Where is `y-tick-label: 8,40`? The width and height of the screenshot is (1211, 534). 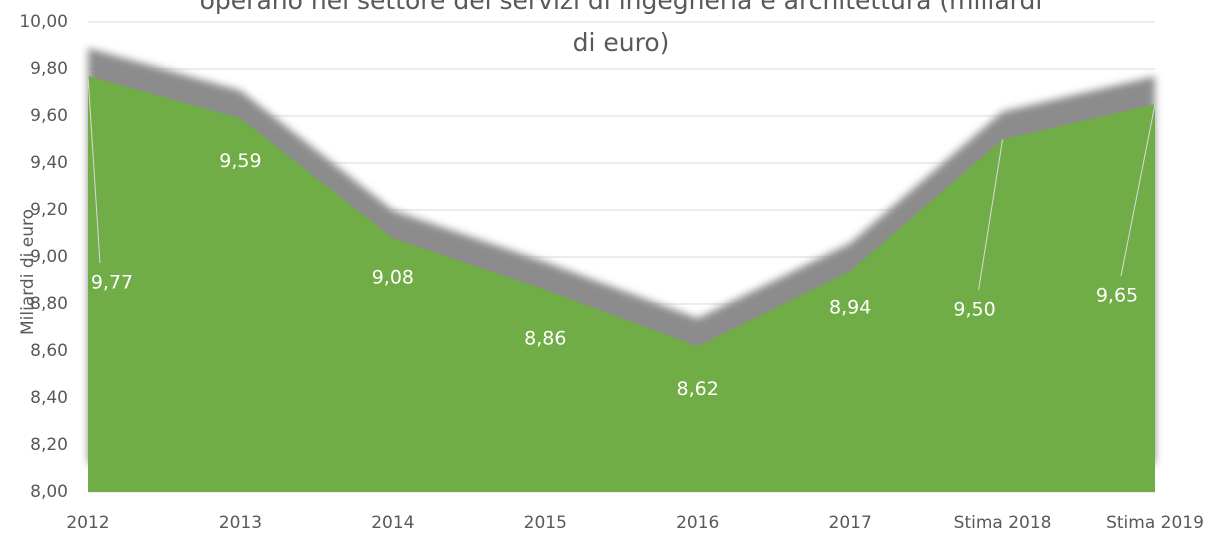 y-tick-label: 8,40 is located at coordinates (49, 398).